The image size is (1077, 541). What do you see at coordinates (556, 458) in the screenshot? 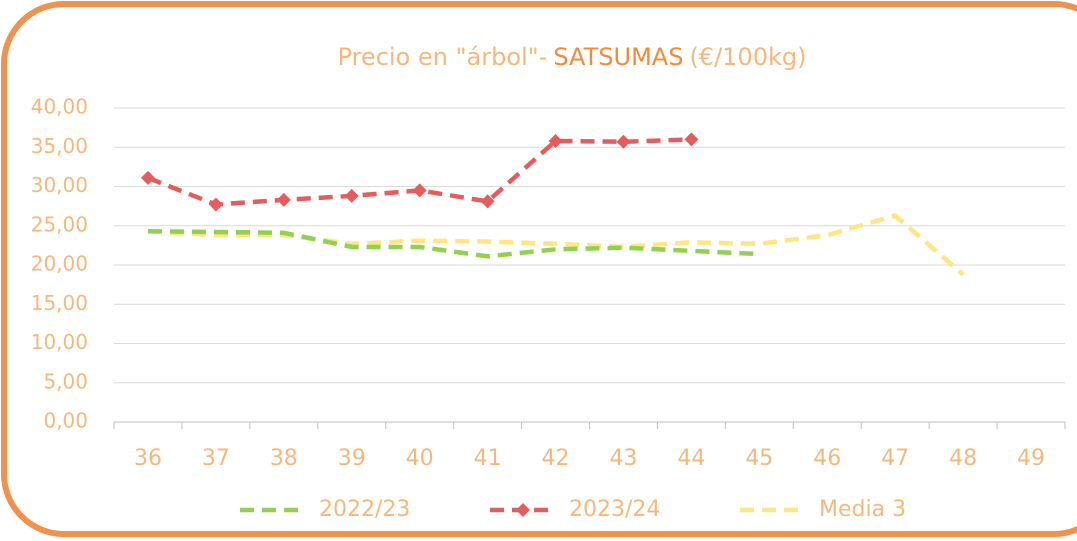
I see `x-tick-label: 42` at bounding box center [556, 458].